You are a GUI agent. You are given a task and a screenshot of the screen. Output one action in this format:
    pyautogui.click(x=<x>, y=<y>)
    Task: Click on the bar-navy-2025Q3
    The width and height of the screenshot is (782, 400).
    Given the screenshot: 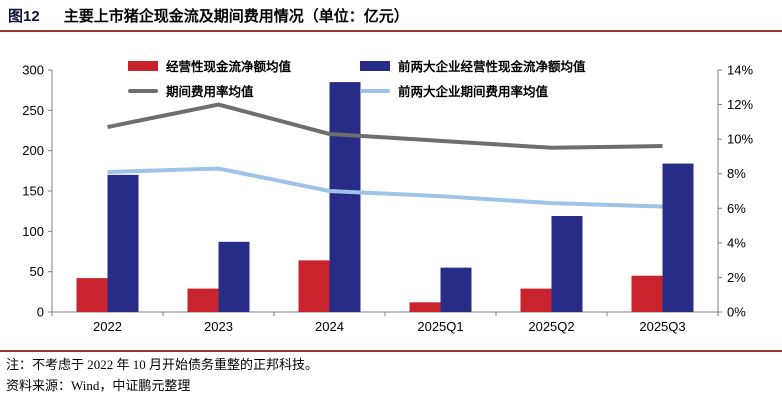 What is the action you would take?
    pyautogui.click(x=678, y=237)
    